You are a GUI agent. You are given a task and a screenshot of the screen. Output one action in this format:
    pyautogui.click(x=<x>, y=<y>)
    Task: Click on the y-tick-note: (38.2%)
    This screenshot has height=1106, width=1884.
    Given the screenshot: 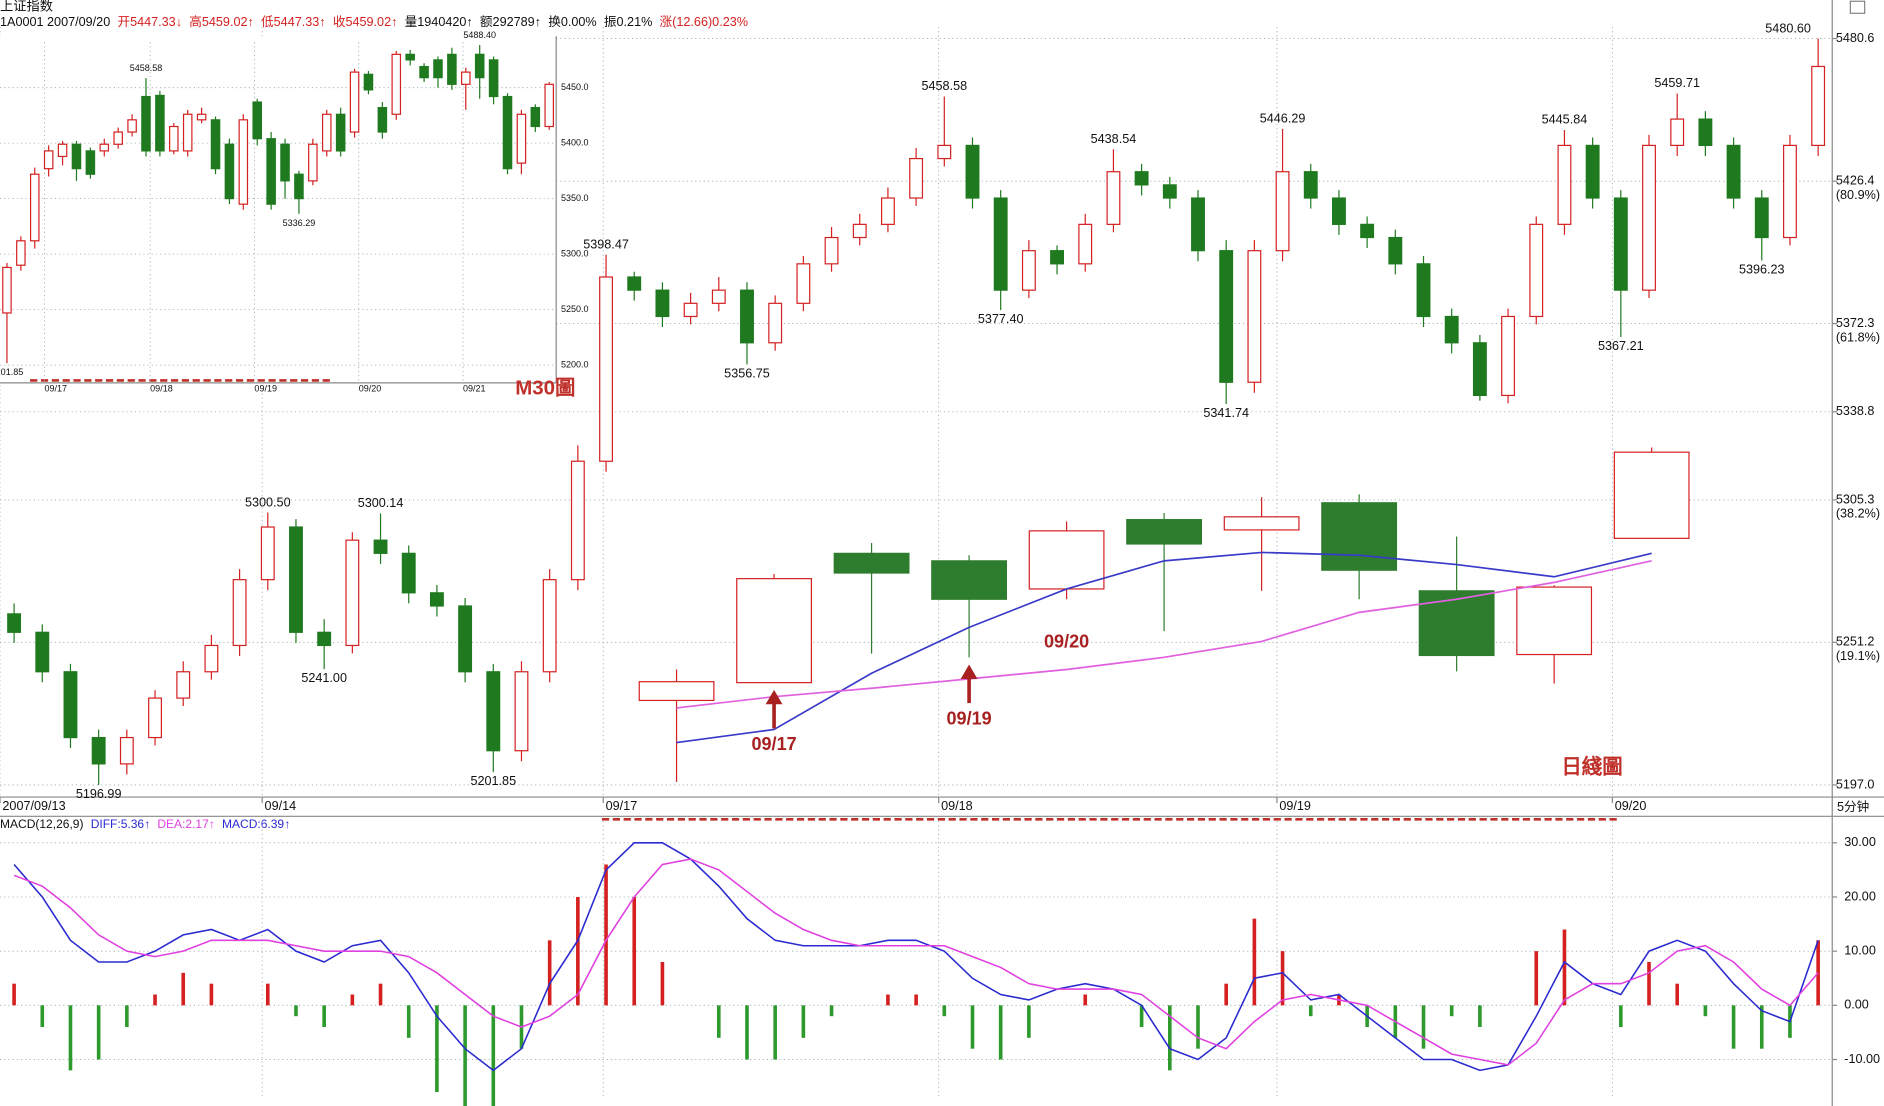 What is the action you would take?
    pyautogui.click(x=1858, y=514)
    